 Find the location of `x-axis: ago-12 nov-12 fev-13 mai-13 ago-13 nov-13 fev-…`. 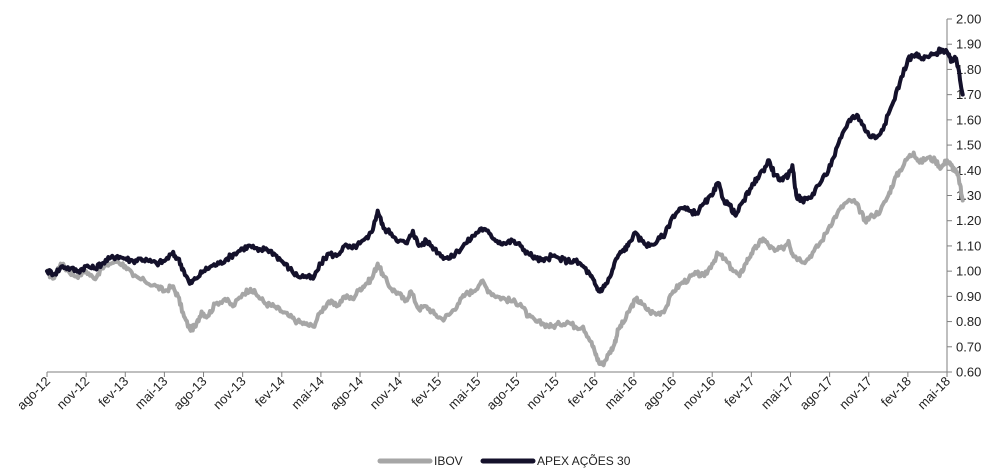

x-axis: ago-12 nov-12 fev-13 mai-13 ago-13 nov-13 fev-… is located at coordinates (483, 392).